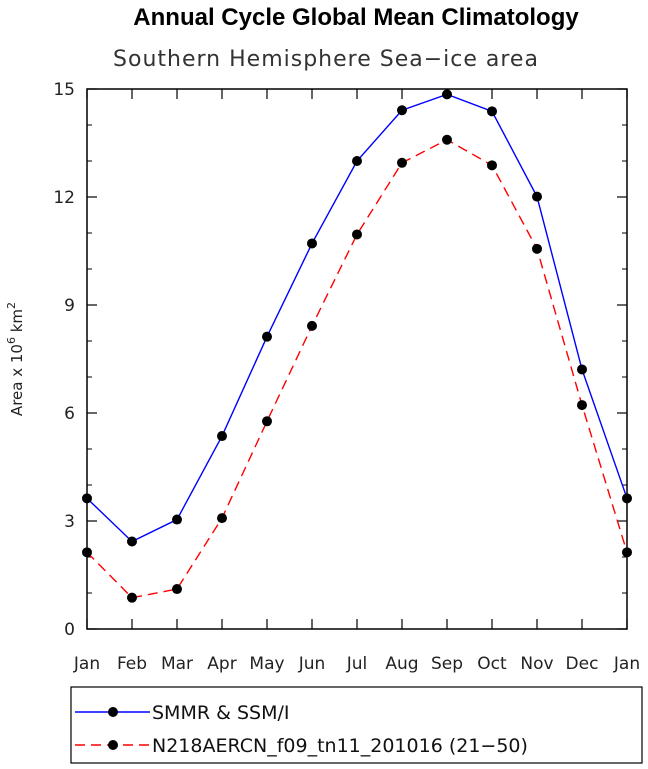 Image resolution: width=648 pixels, height=769 pixels. Describe the element at coordinates (17, 320) in the screenshot. I see `y-axis-label-unit: km` at that location.